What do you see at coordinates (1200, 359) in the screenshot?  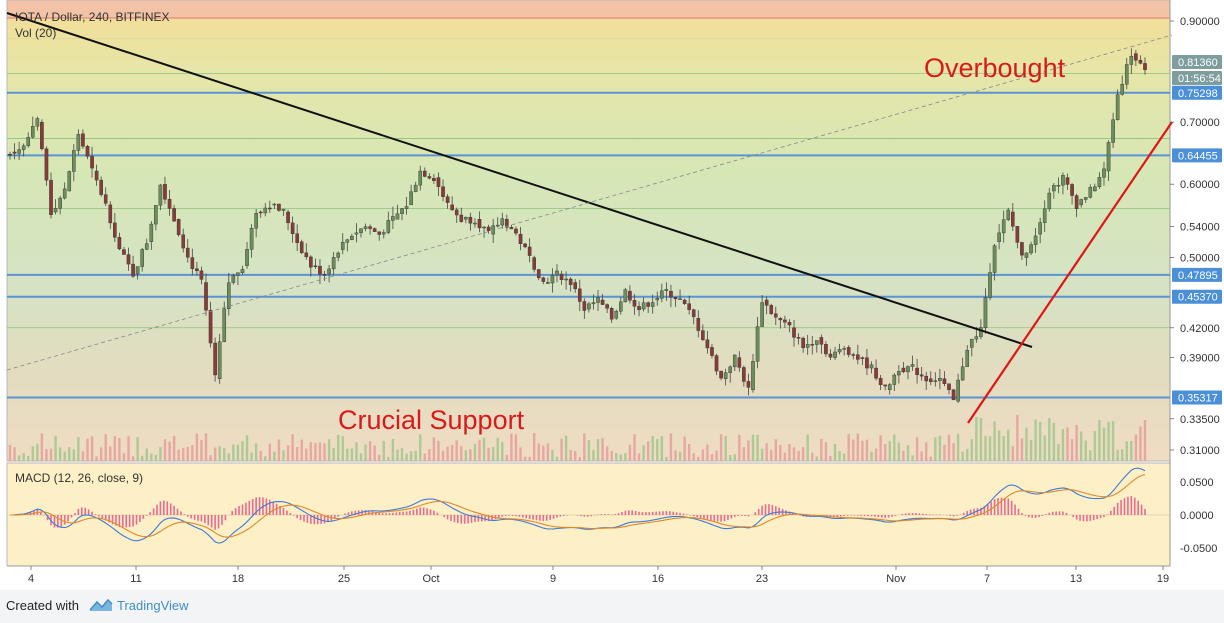 I see `price-tick-label: 0.39000` at bounding box center [1200, 359].